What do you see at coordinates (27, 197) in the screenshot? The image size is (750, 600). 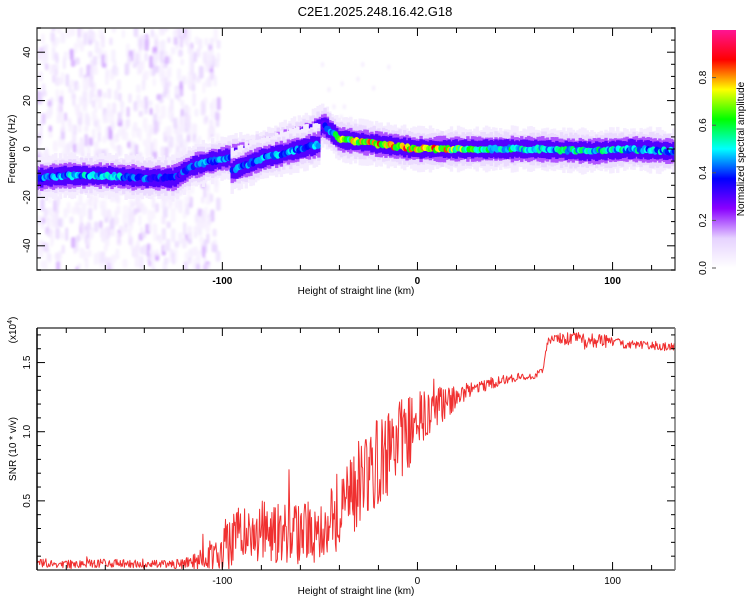 I see `y-tick-label: -20` at bounding box center [27, 197].